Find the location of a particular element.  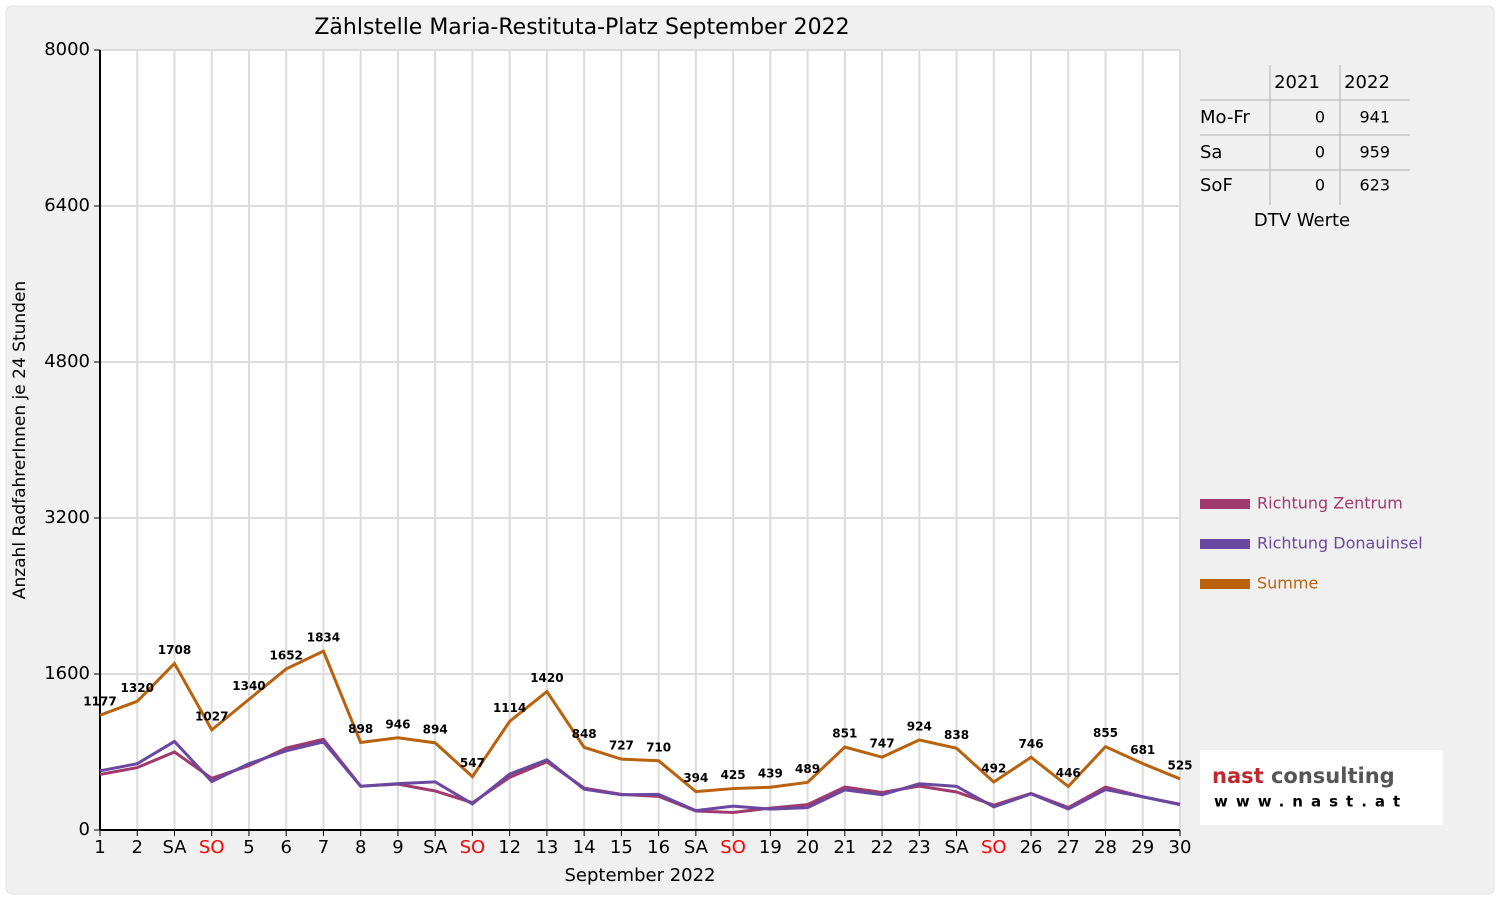

x-tick-label: 8 is located at coordinates (360, 847).